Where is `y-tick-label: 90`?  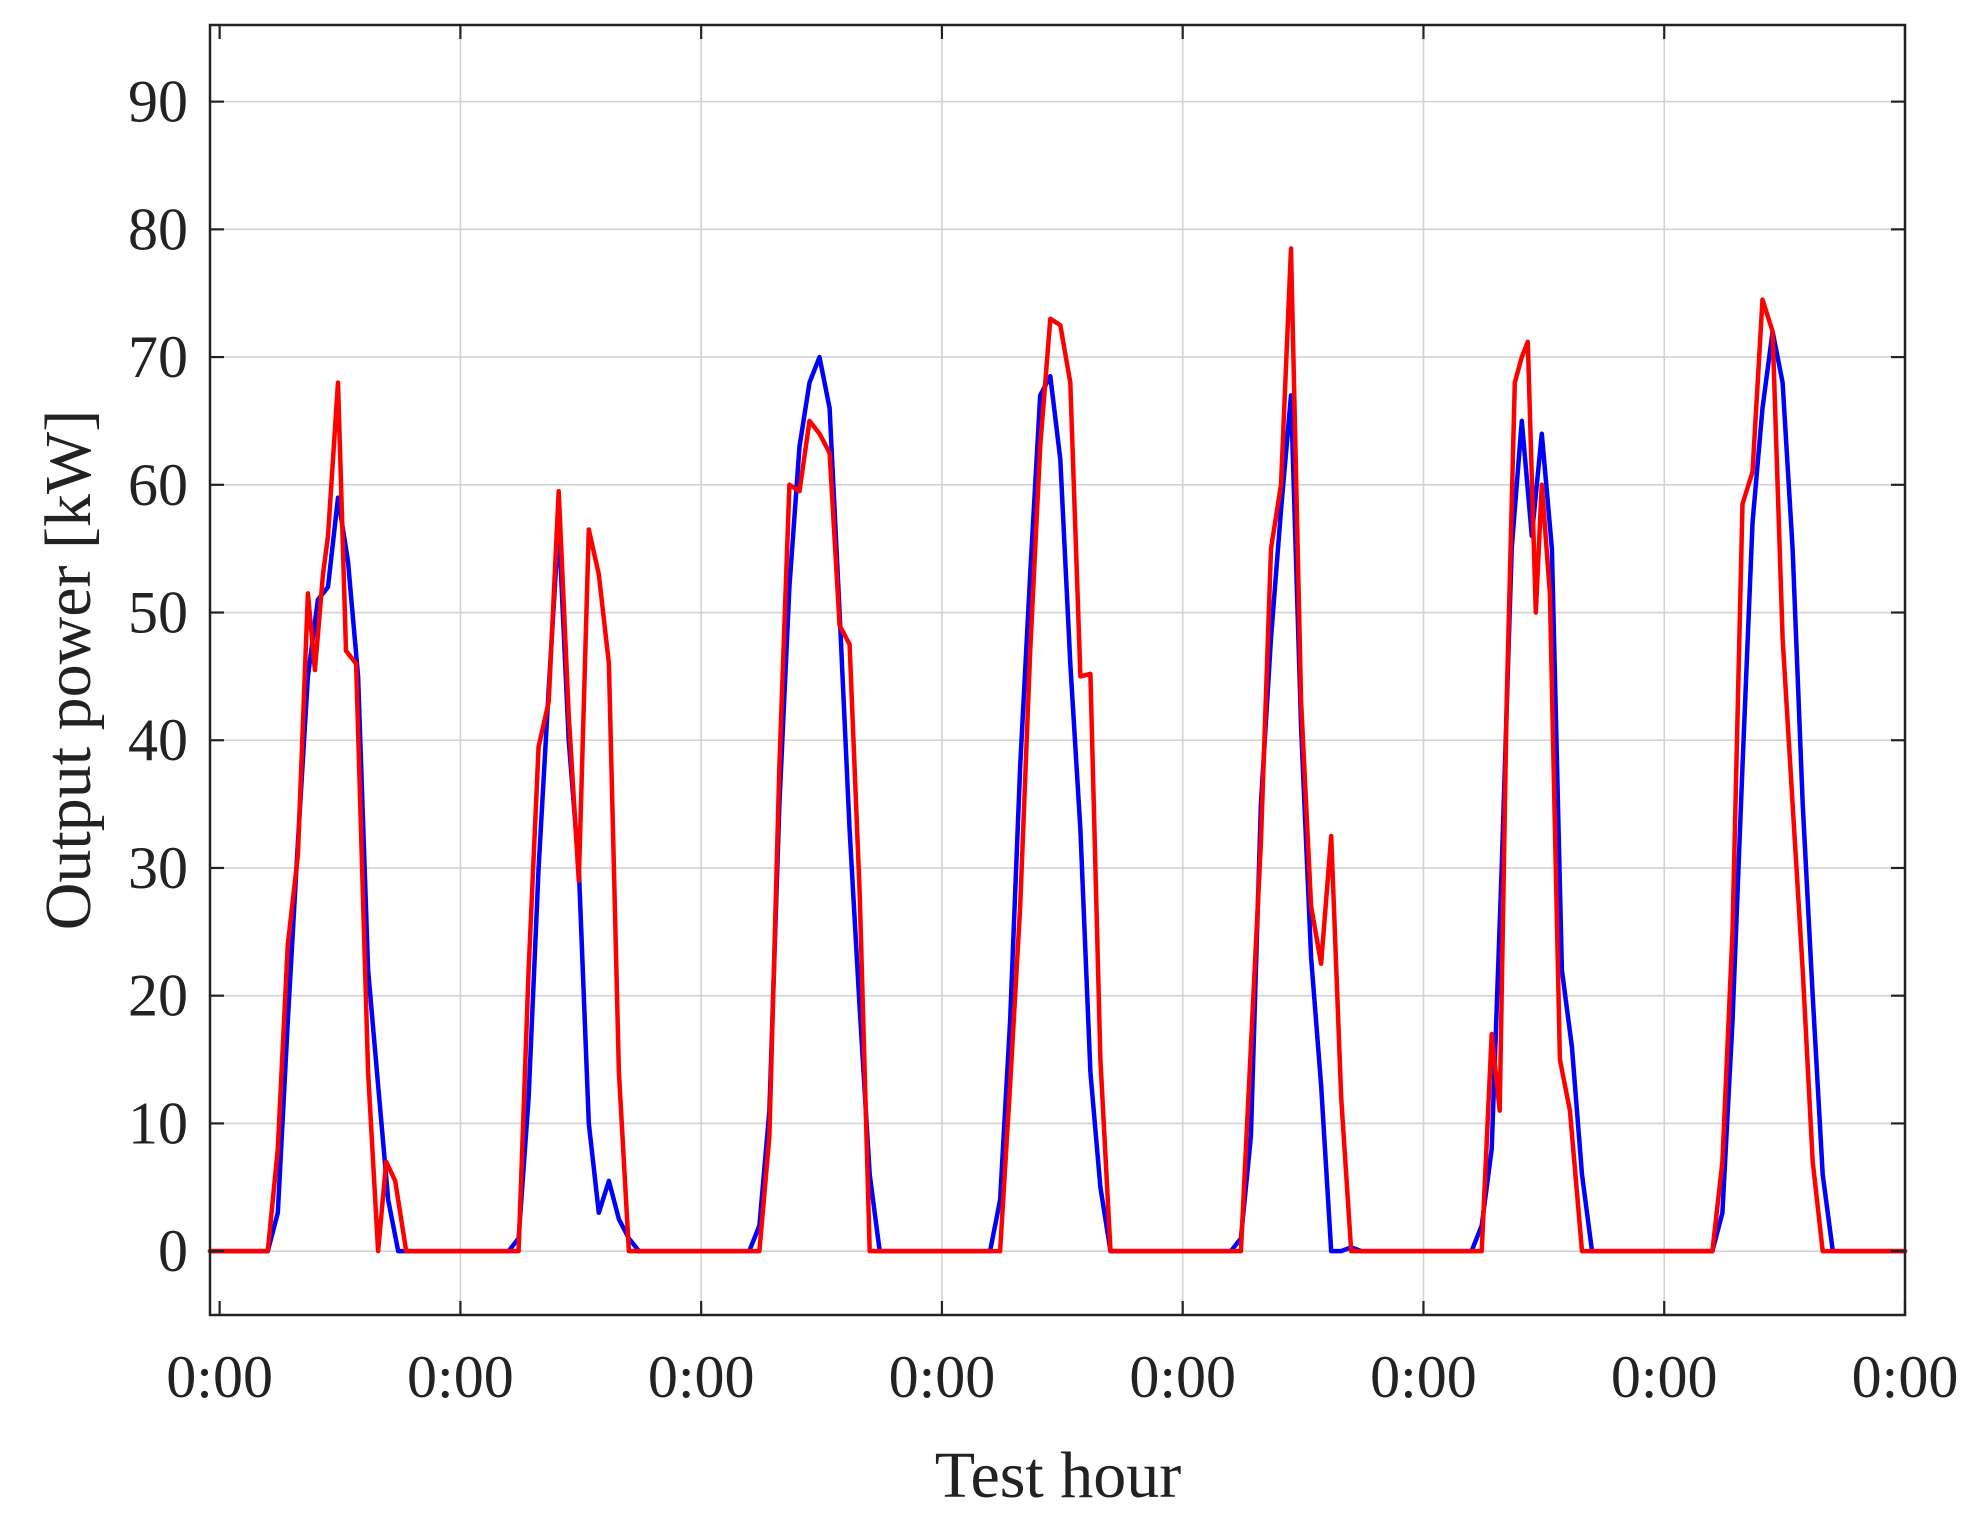 y-tick-label: 90 is located at coordinates (158, 102).